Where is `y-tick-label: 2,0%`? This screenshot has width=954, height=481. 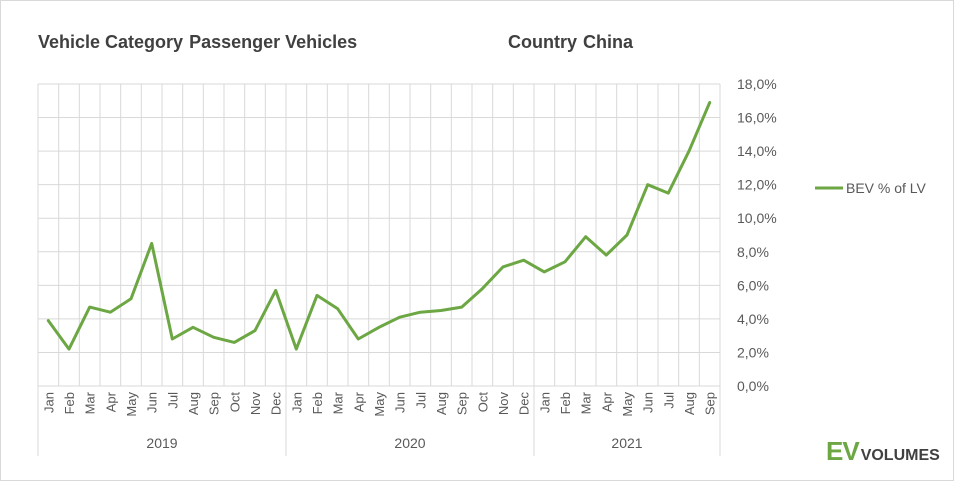 y-tick-label: 2,0% is located at coordinates (753, 352).